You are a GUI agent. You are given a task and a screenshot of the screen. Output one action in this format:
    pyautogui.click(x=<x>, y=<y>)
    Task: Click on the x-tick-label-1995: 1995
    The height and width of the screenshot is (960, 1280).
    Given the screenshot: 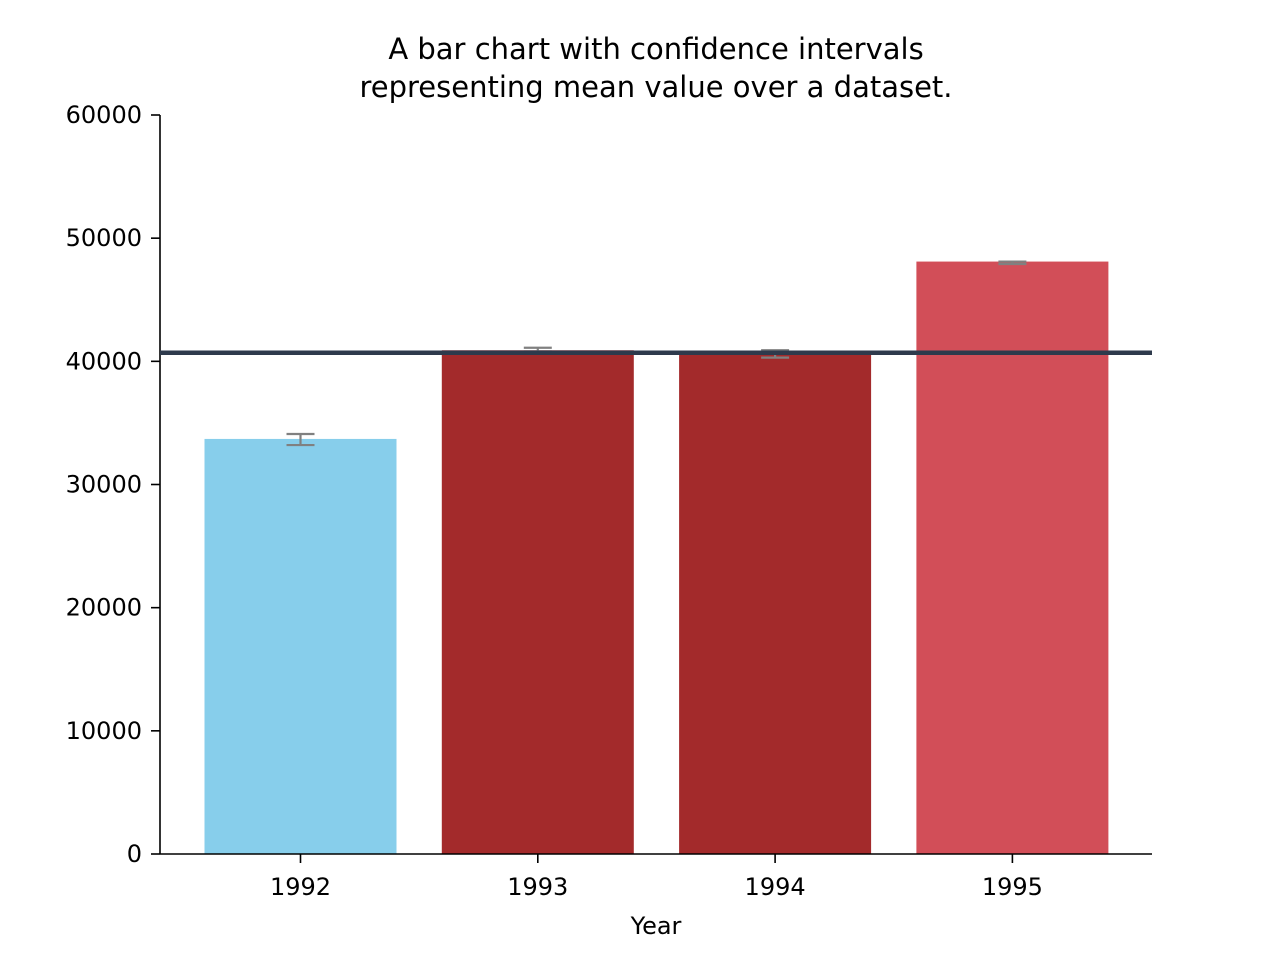 What is the action you would take?
    pyautogui.click(x=1012, y=887)
    